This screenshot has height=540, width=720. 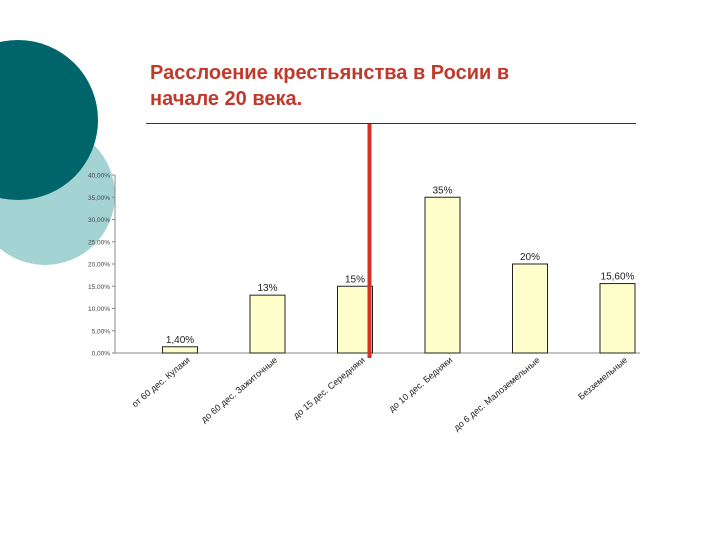 I want to click on category-label: от 60 дес. Кулаки, so click(x=161, y=382).